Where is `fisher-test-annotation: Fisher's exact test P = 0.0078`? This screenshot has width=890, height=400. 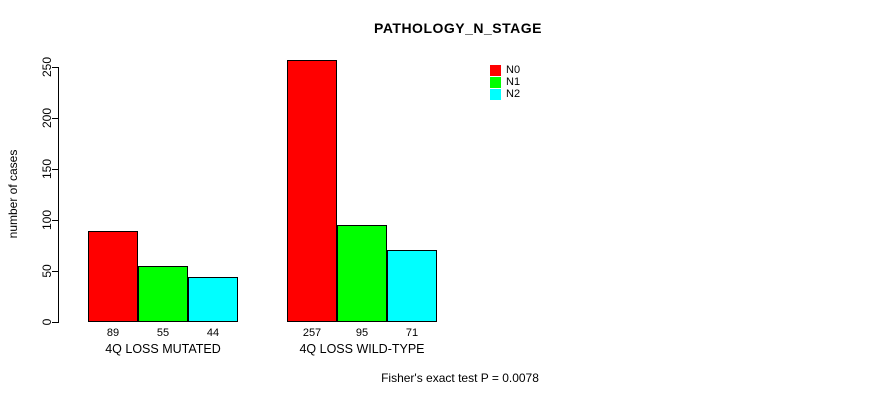
fisher-test-annotation: Fisher's exact test P = 0.0078 is located at coordinates (460, 378).